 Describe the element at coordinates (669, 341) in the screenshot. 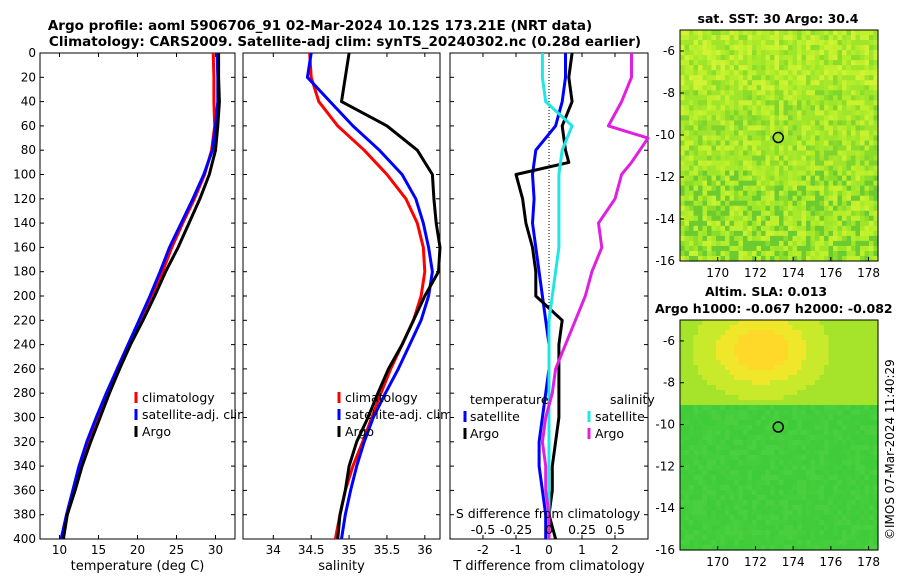

I see `y-tick-label: -6` at that location.